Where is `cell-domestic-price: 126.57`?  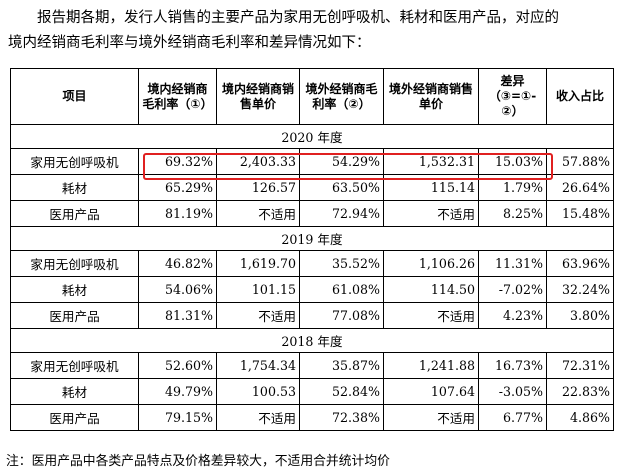
cell-domestic-price: 126.57 is located at coordinates (258, 187).